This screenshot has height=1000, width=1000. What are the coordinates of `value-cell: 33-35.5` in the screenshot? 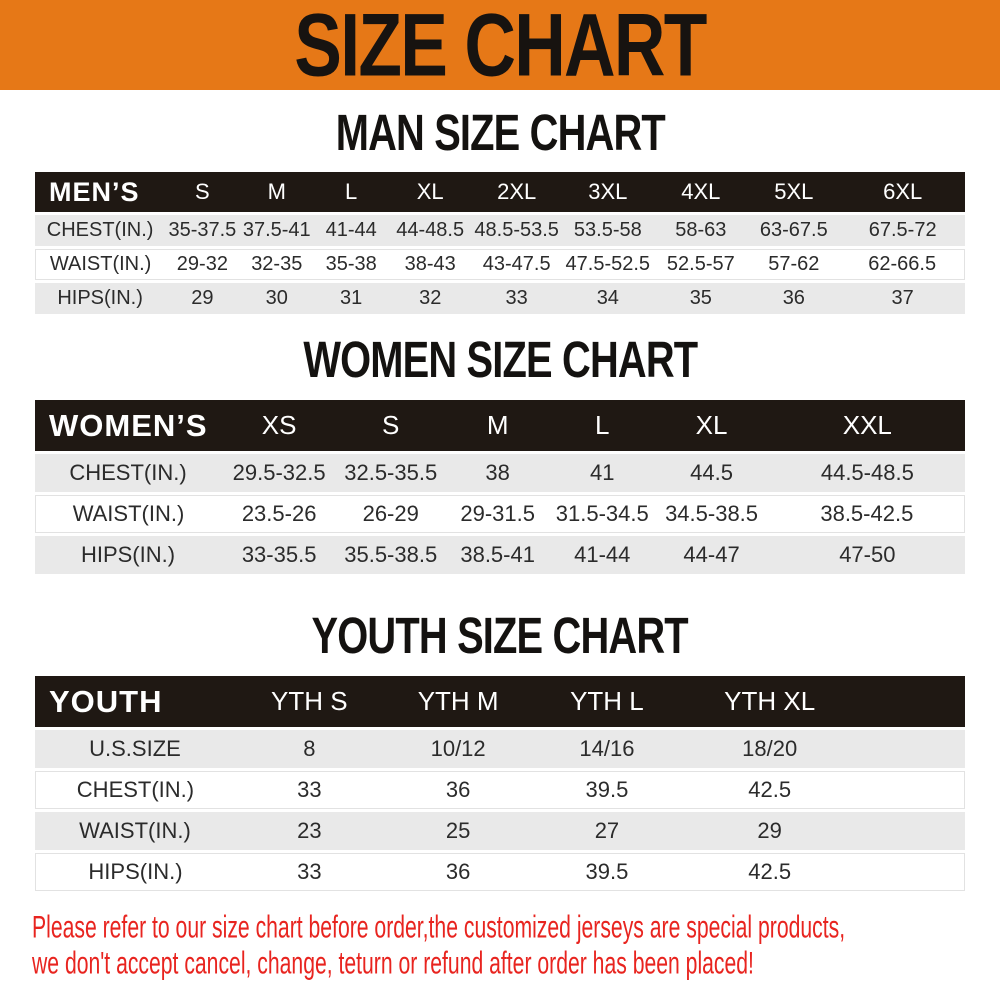 It's located at (279, 555).